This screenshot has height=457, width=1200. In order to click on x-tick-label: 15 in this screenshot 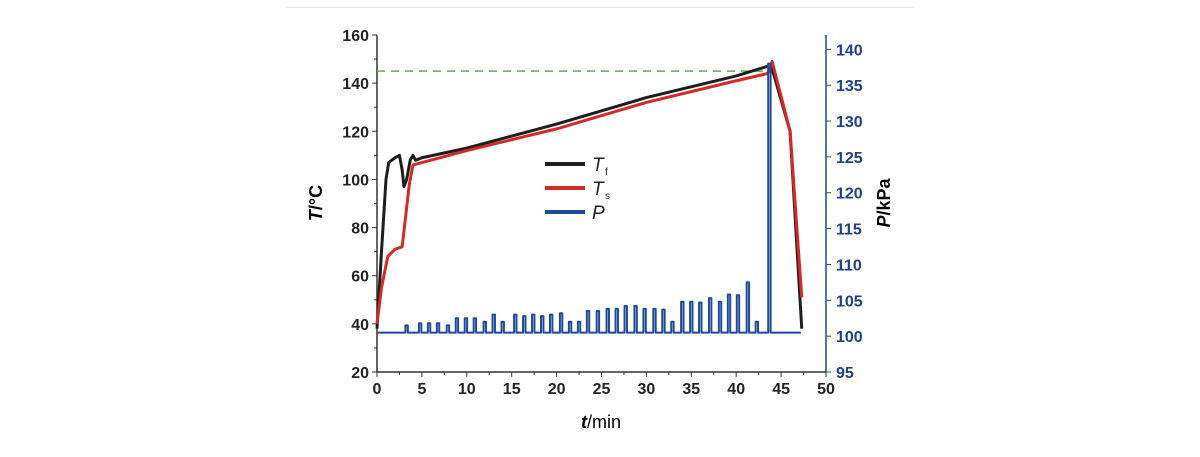, I will do `click(512, 389)`.